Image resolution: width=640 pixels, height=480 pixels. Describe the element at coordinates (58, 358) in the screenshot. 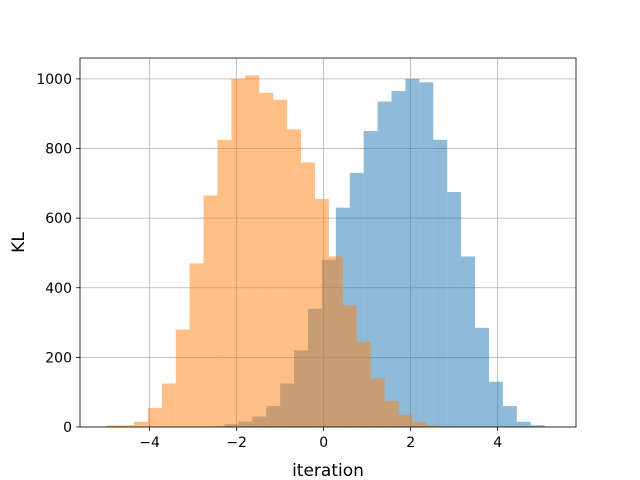

I see `y-tick-label-1: 200` at that location.